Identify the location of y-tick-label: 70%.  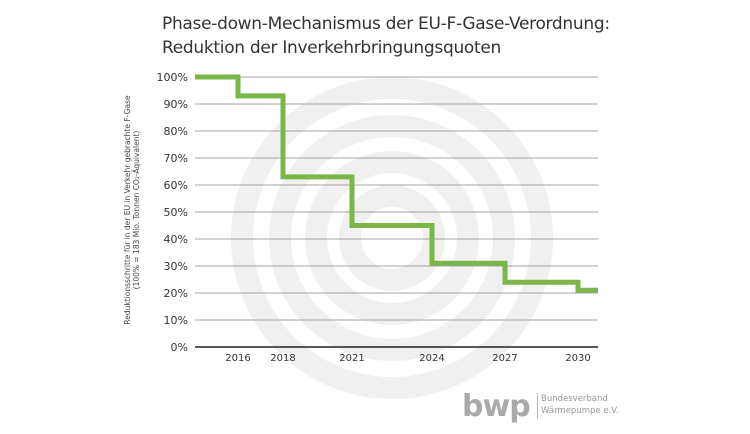
(176, 158).